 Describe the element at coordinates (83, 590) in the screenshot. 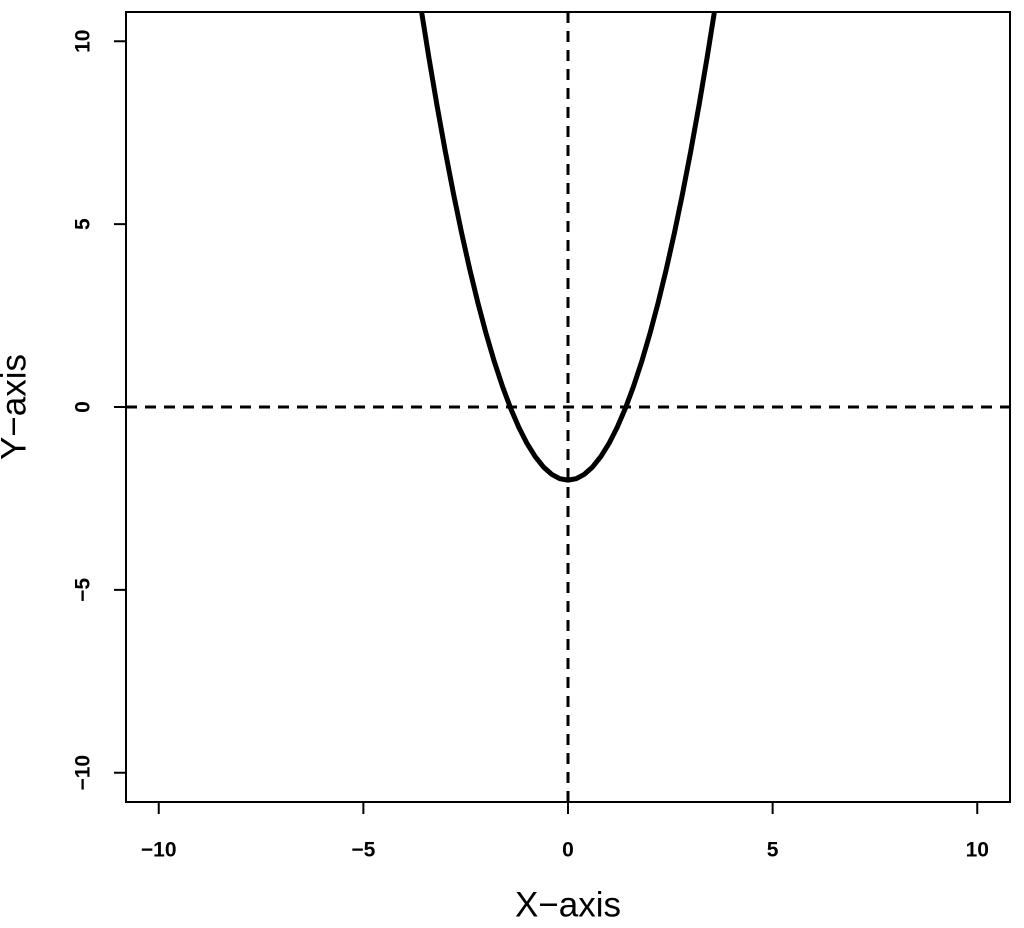

I see `y-tick-label: −5` at that location.